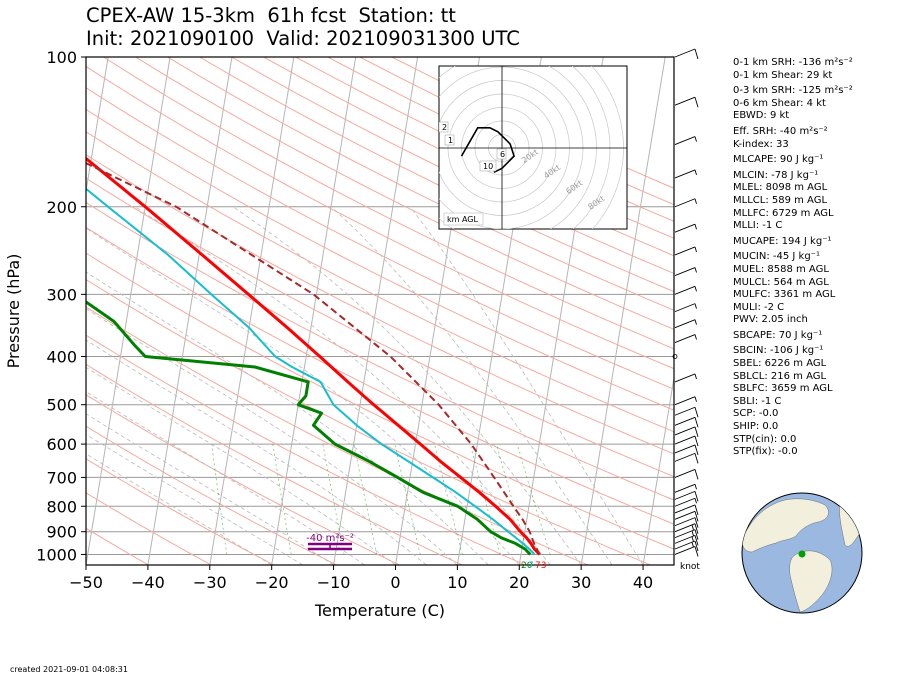 The image size is (906, 675). I want to click on y-tick-label: 500, so click(61, 405).